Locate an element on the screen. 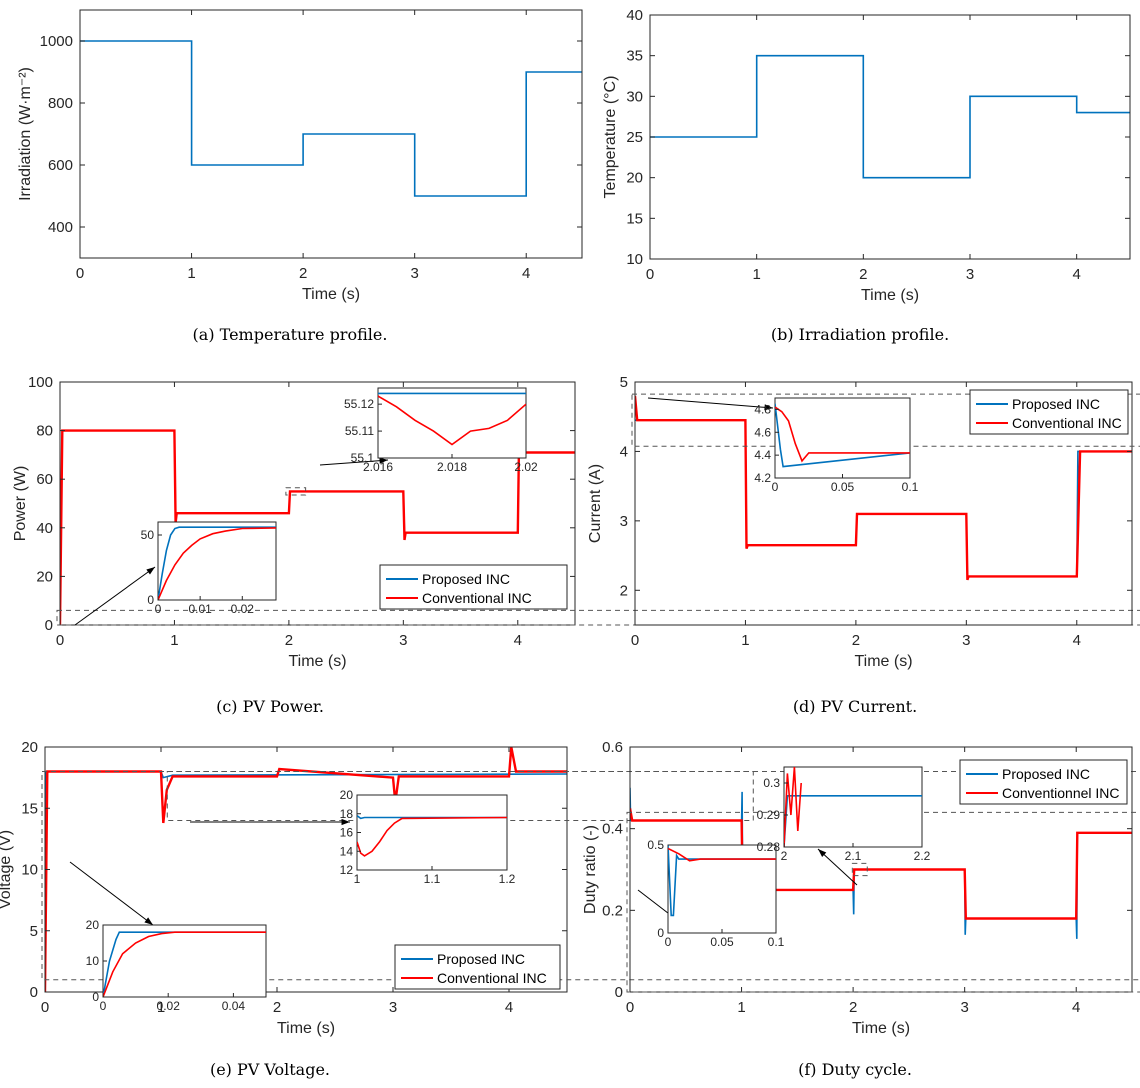 Image resolution: width=1140 pixels, height=1088 pixels. inset-ytick-label: 16 is located at coordinates (347, 833).